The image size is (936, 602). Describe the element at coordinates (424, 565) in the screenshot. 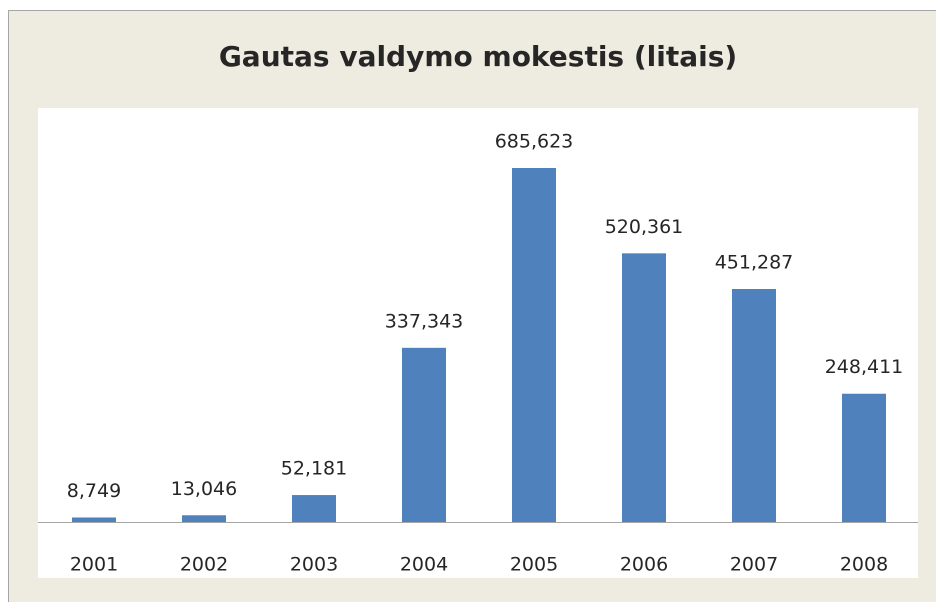

I see `x-tick-label: 2004` at that location.